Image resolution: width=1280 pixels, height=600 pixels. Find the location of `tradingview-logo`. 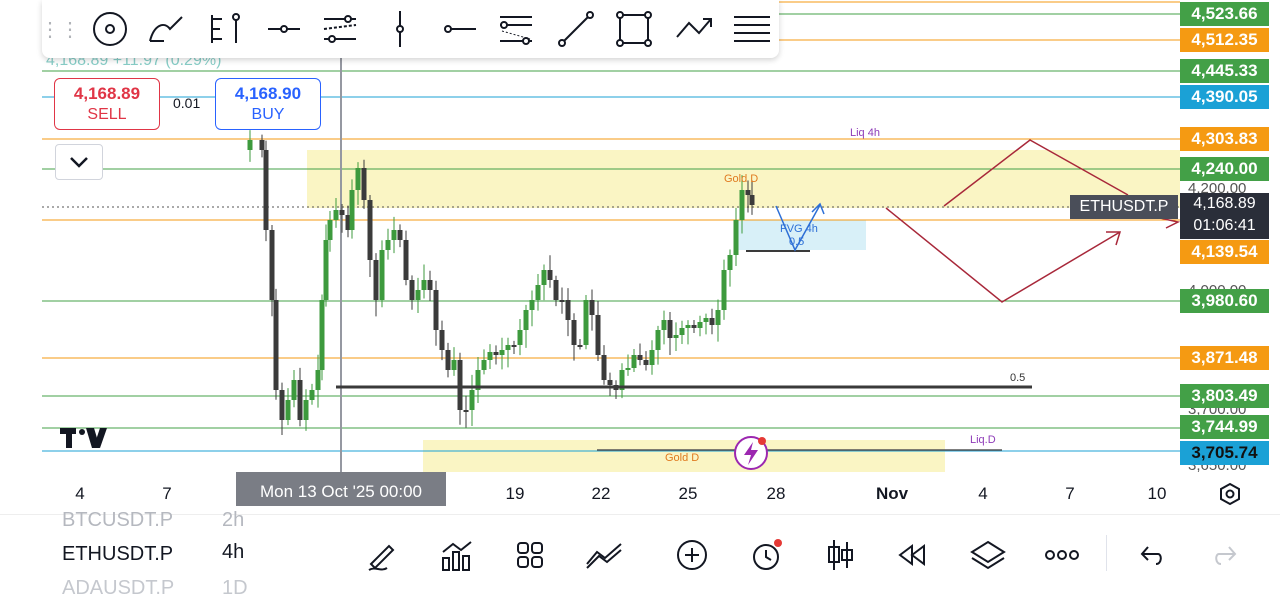

tradingview-logo is located at coordinates (83, 438).